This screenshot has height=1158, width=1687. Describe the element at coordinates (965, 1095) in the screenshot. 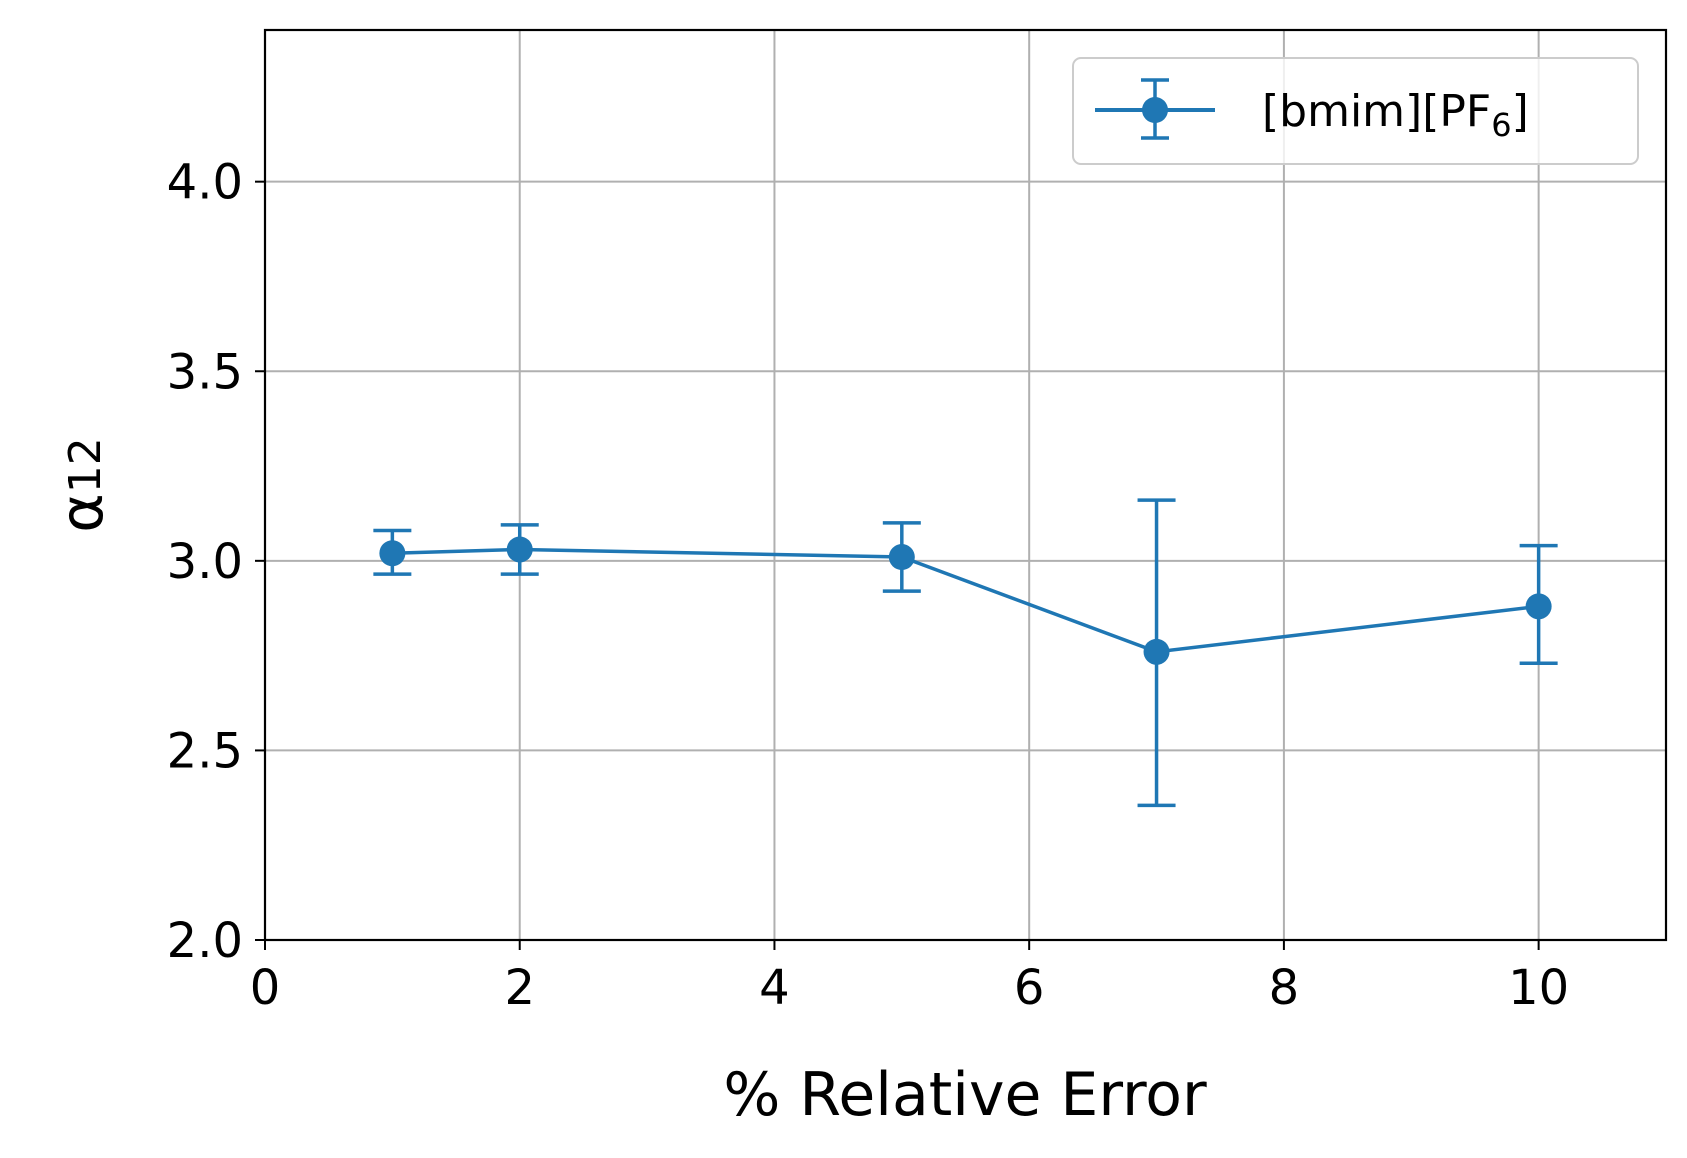

I see `x-axis-label: % Relative Error` at that location.